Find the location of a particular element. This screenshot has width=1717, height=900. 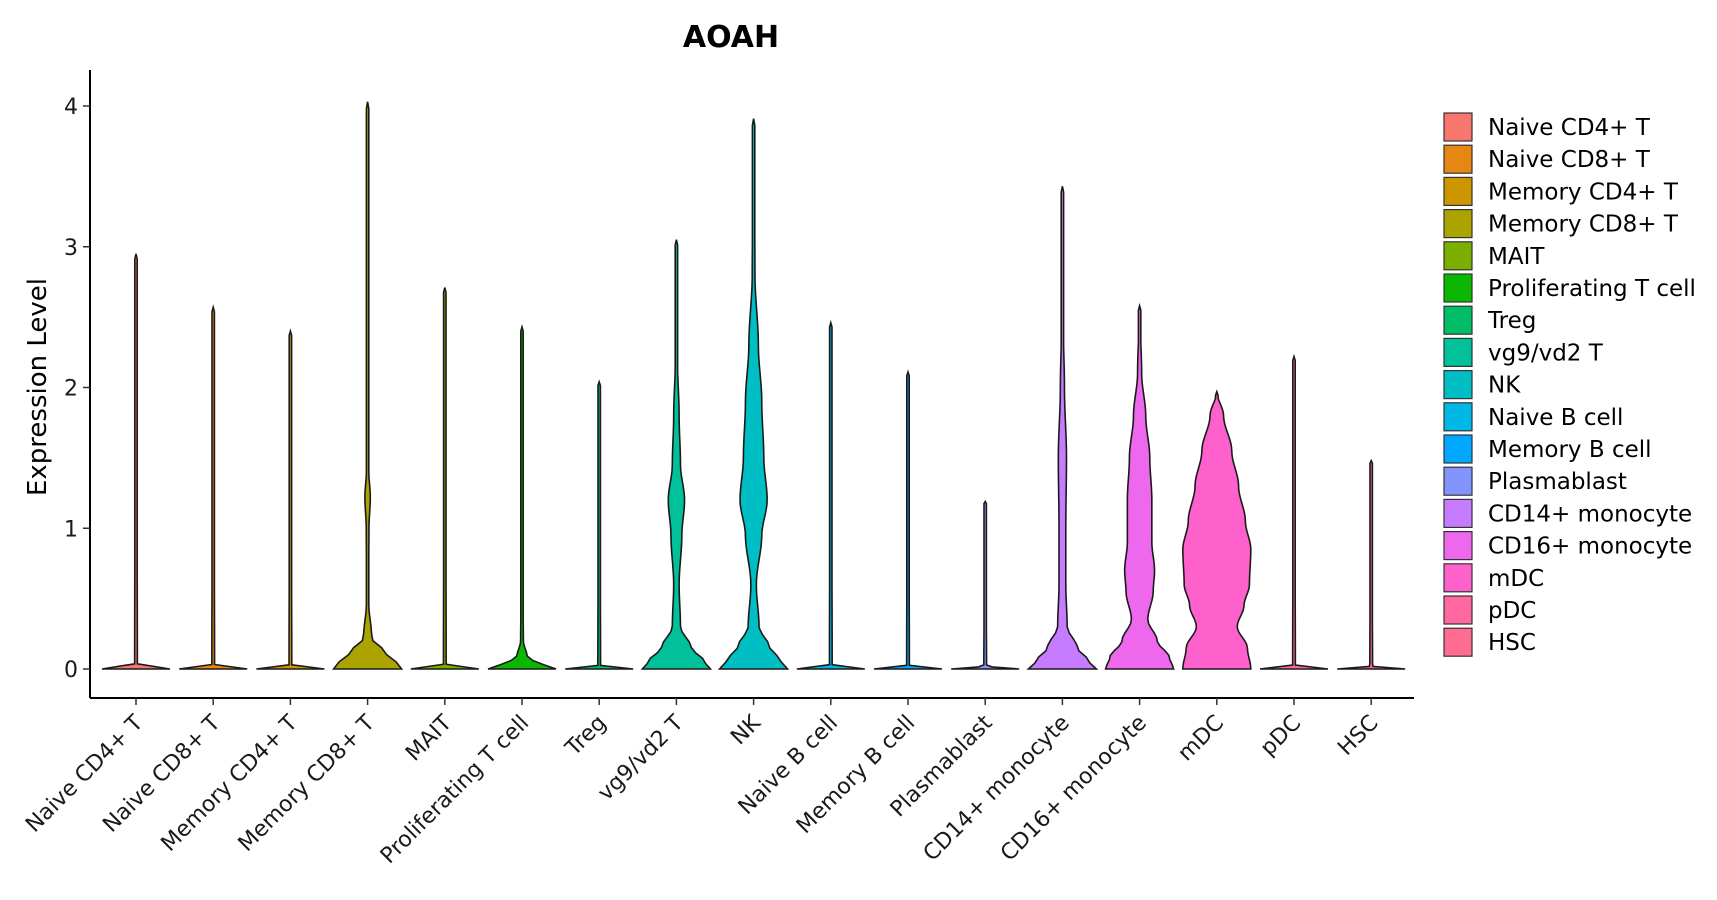

violin-naive-cd8-t is located at coordinates (213, 487).